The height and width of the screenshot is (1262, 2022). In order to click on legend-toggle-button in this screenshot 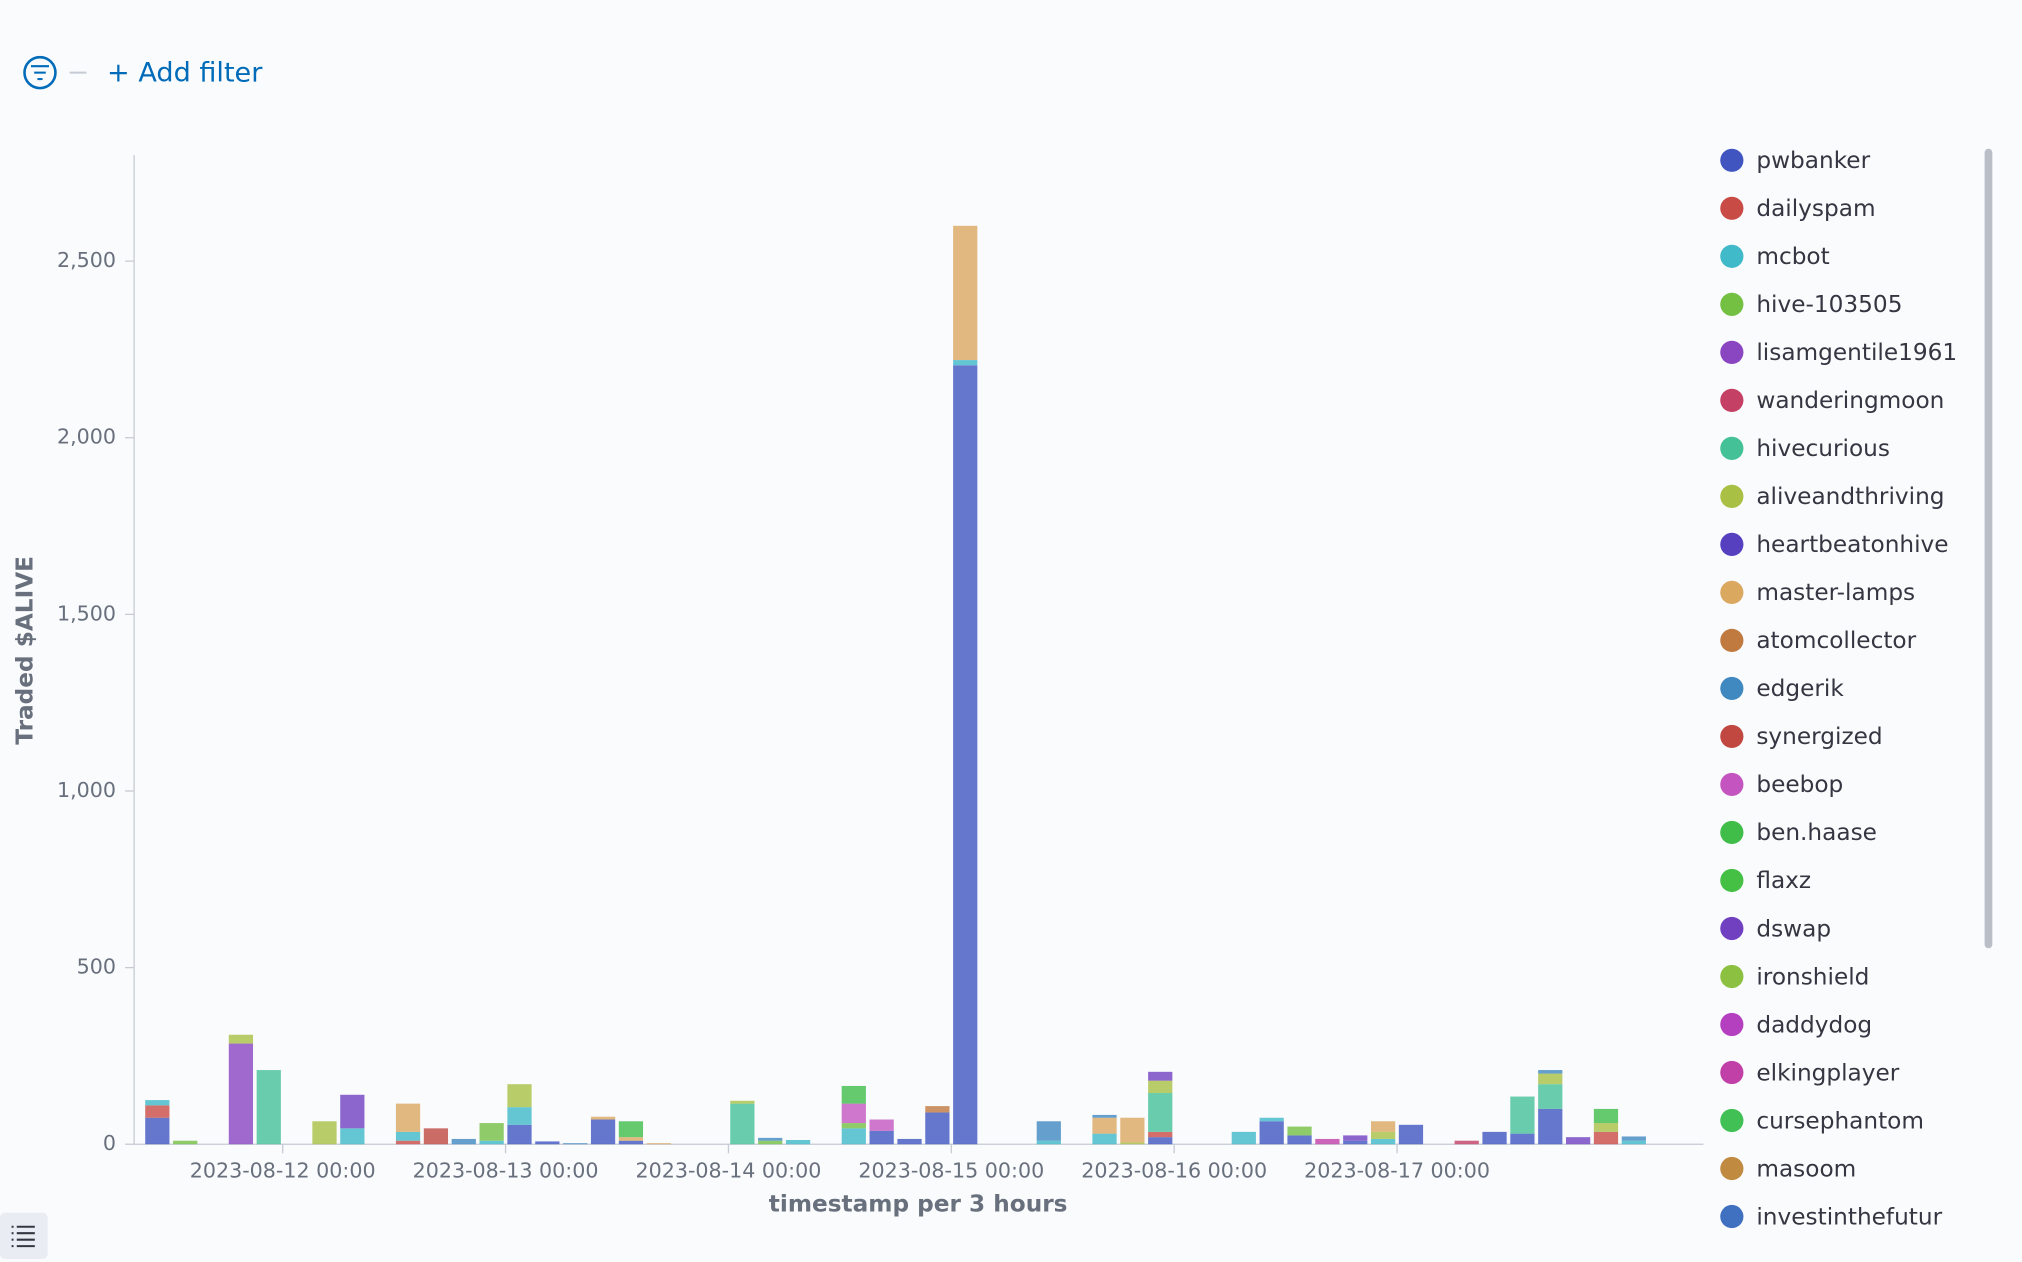, I will do `click(24, 1236)`.